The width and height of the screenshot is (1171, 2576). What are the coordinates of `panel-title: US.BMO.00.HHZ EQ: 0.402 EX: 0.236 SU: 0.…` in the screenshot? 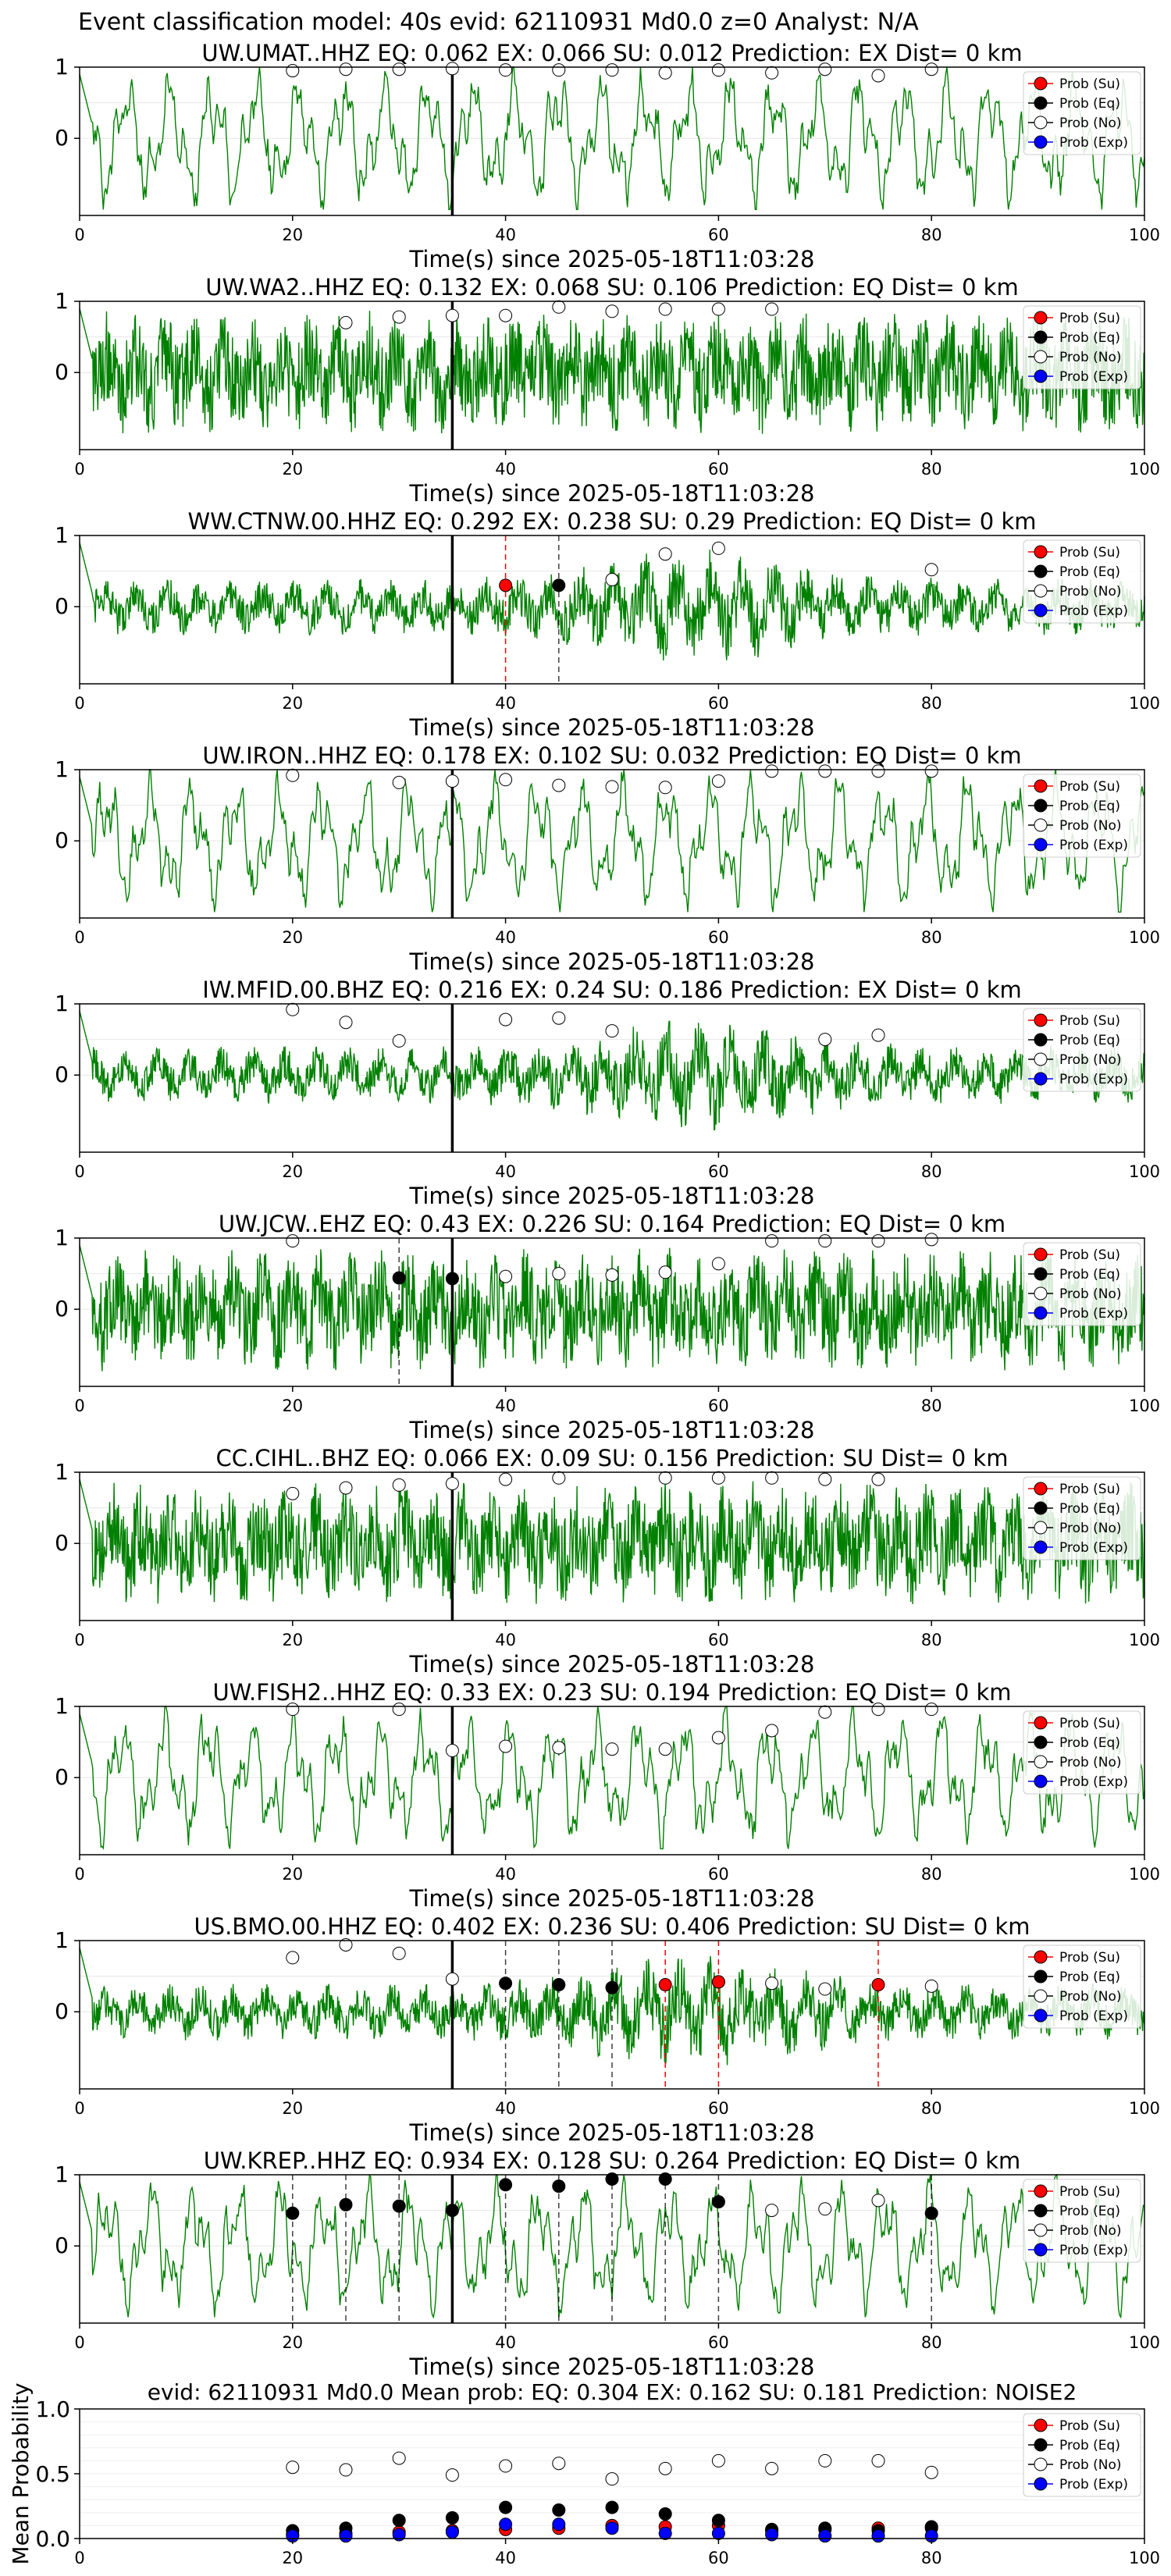 It's located at (612, 1926).